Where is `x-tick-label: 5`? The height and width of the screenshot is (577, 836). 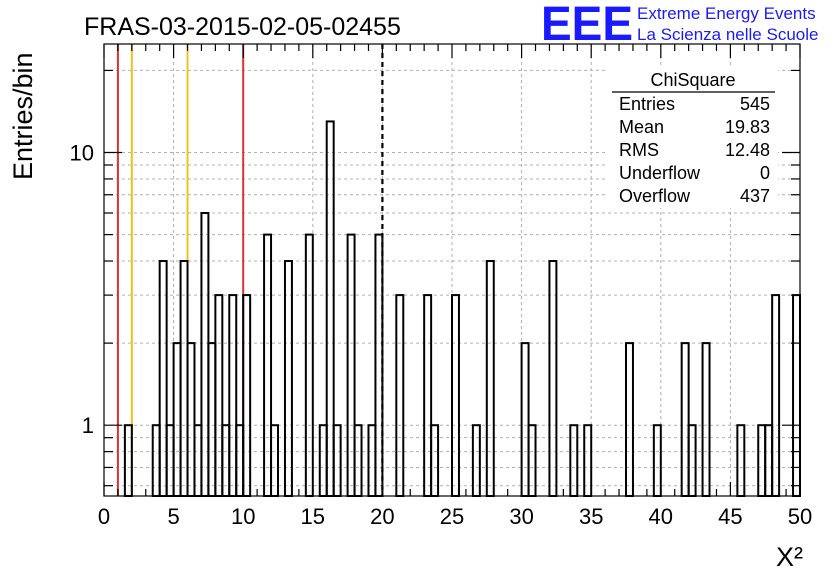
x-tick-label: 5 is located at coordinates (173, 516).